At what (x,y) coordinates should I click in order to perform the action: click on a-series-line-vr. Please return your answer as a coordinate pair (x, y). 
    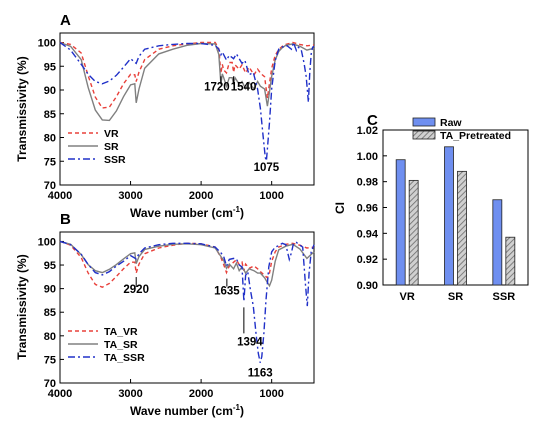
    Looking at the image, I should click on (187, 75).